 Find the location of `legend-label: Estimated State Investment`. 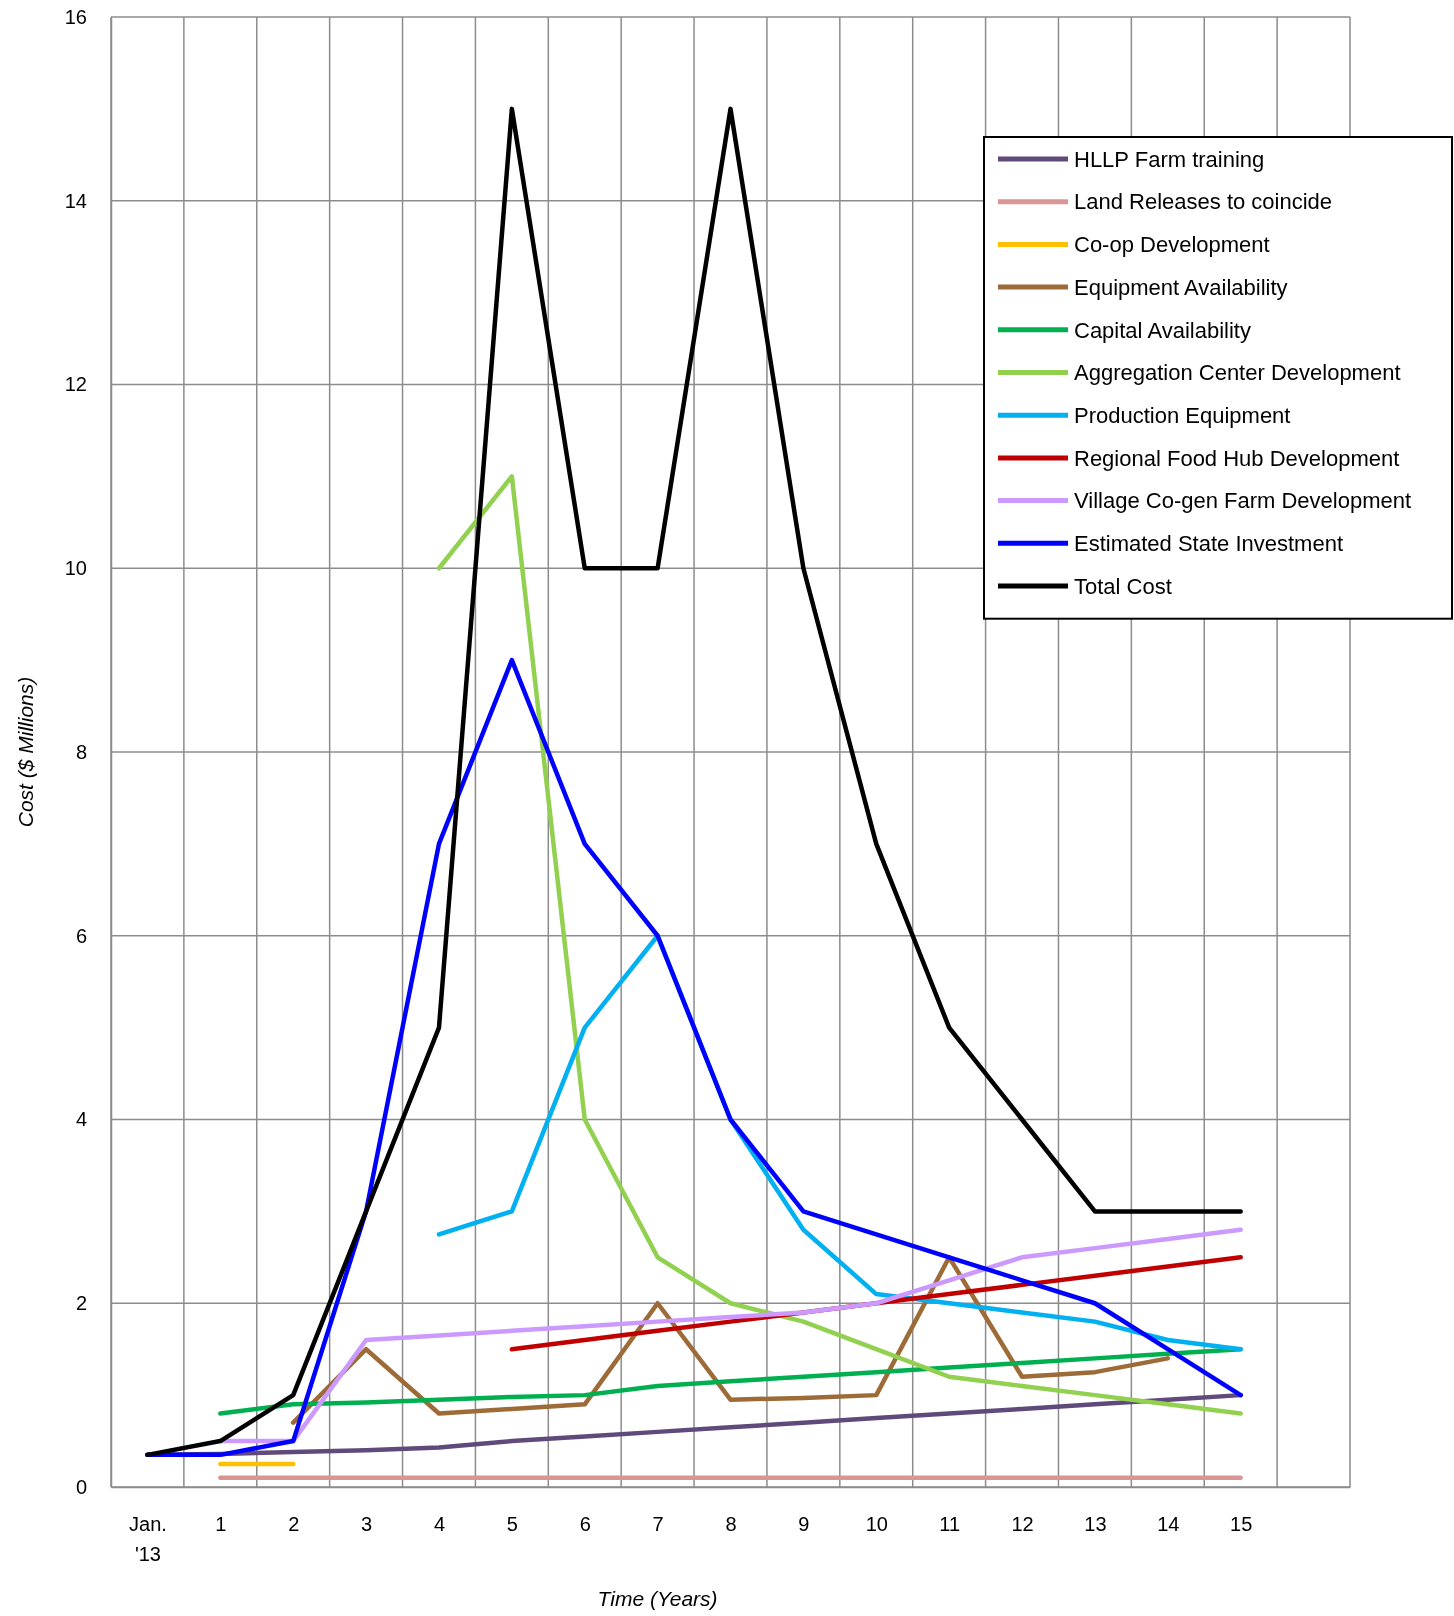

legend-label: Estimated State Investment is located at coordinates (1209, 543).